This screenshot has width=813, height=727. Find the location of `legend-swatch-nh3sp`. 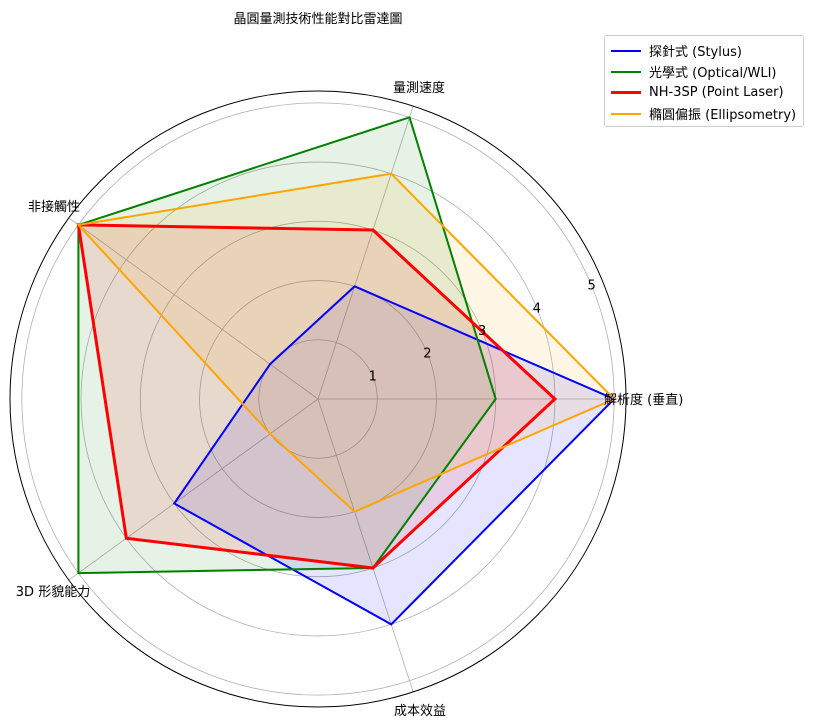

legend-swatch-nh3sp is located at coordinates (626, 92).